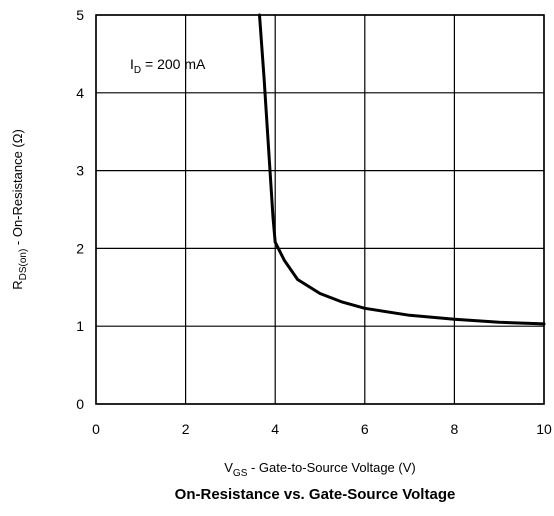 The width and height of the screenshot is (554, 516). Describe the element at coordinates (173, 64) in the screenshot. I see `annotation-rest: = 200 mA` at that location.